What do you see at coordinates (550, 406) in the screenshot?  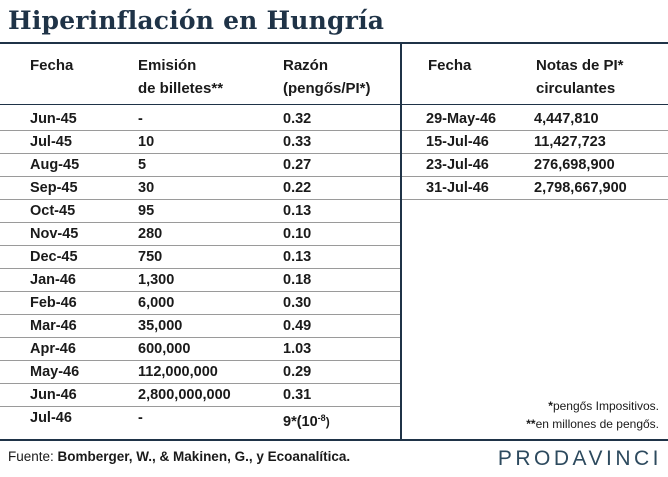 I see `footnote-1-mark: *` at bounding box center [550, 406].